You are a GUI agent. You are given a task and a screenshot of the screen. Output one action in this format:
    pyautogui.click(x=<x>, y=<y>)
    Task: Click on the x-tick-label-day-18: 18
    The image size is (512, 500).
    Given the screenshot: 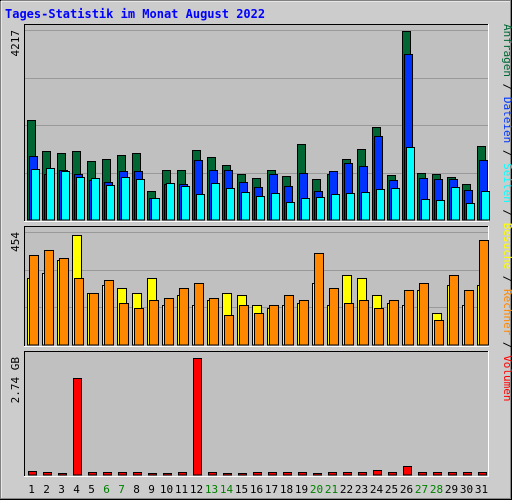 What is the action you would take?
    pyautogui.click(x=286, y=489)
    